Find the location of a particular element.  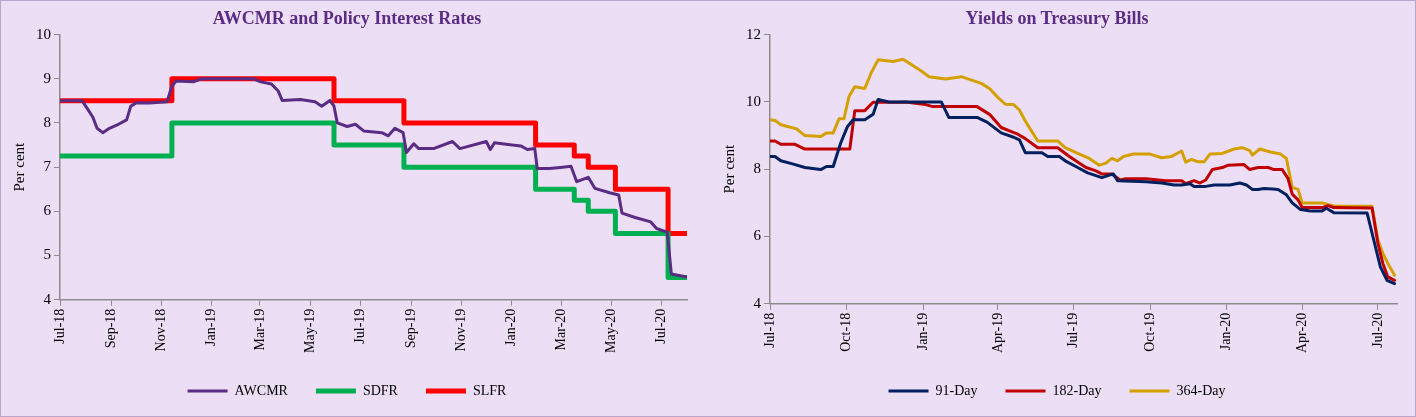

y-tick-label: 5 is located at coordinates (47, 254).